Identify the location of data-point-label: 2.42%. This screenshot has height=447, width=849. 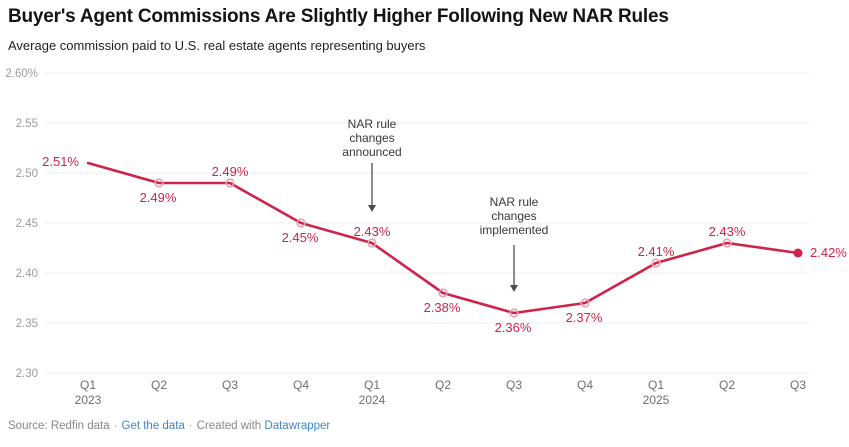
(828, 252).